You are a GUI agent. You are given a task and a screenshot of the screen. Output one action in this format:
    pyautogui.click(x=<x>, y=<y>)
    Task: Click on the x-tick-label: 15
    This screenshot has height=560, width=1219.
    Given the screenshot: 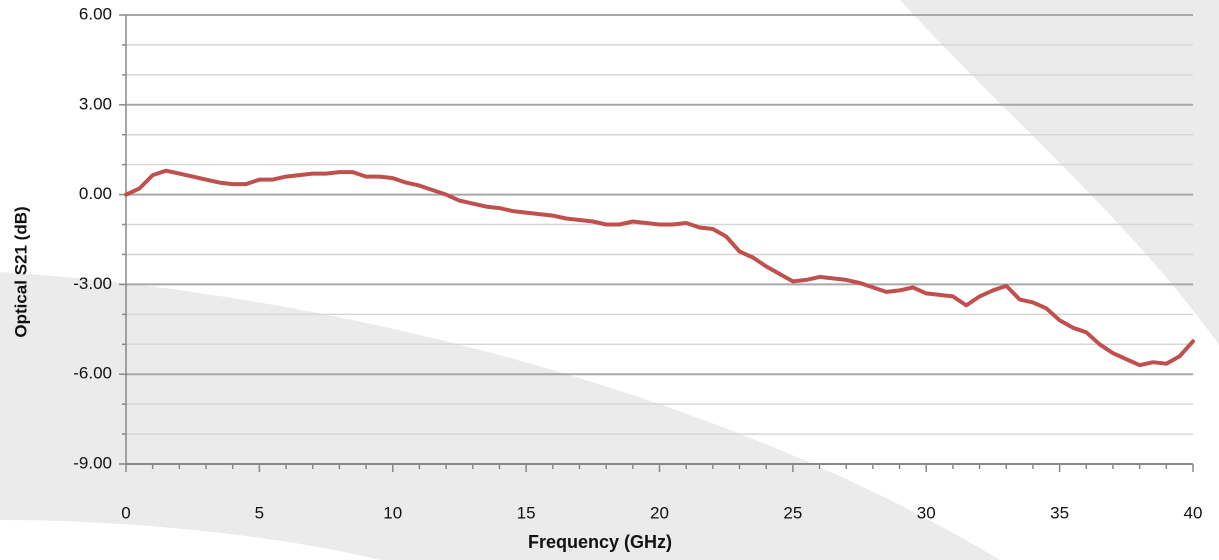 What is the action you would take?
    pyautogui.click(x=526, y=512)
    